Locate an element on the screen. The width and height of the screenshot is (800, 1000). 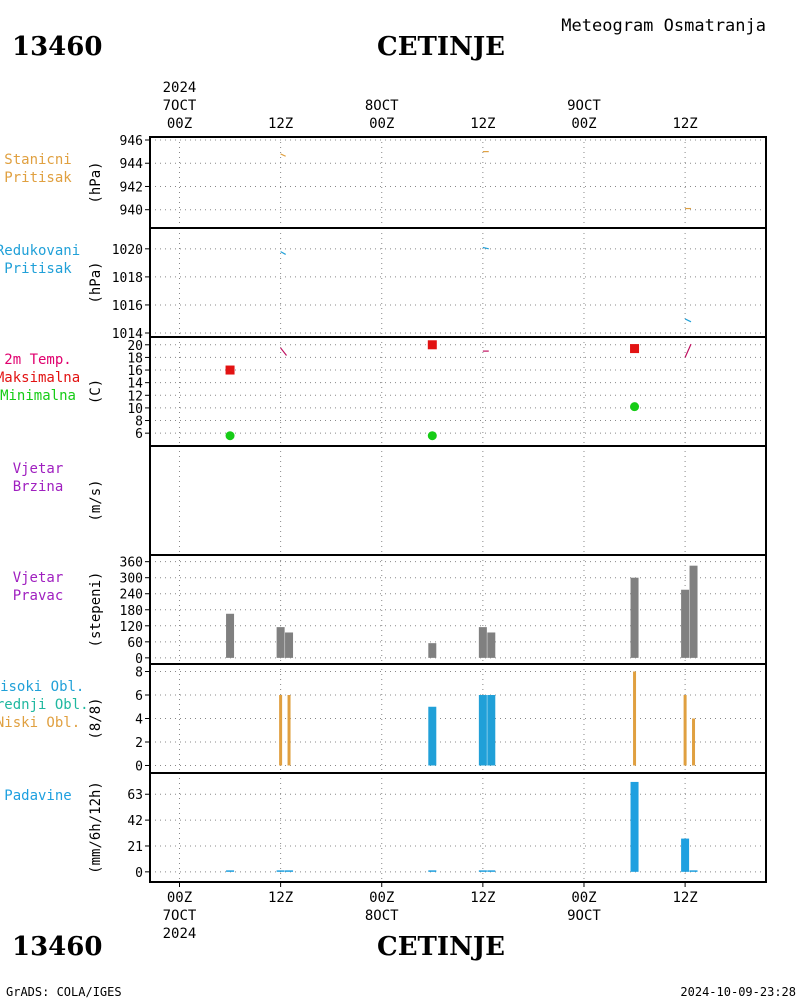
panel-label: Srednji Obl. is located at coordinates (44, 705).